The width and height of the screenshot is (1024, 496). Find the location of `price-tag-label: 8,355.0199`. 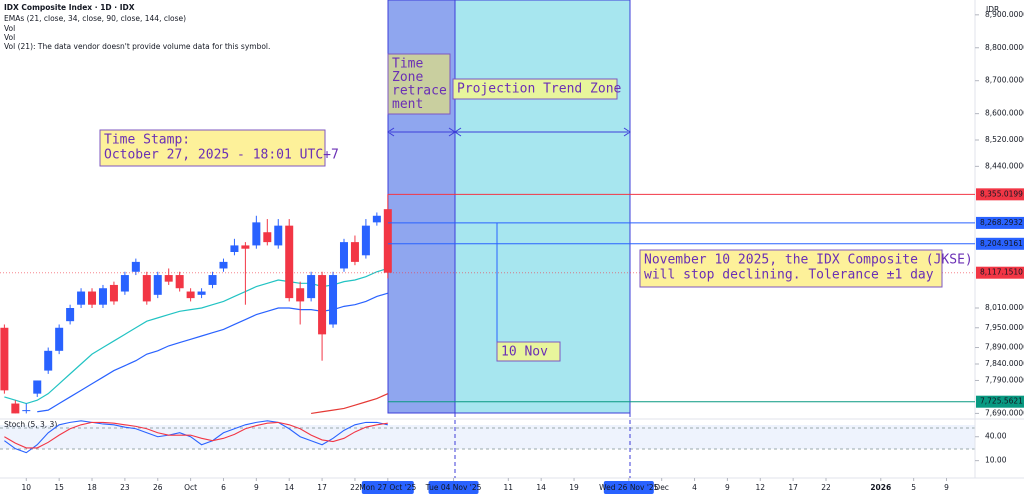

price-tag-label: 8,355.0199 is located at coordinates (1001, 193).